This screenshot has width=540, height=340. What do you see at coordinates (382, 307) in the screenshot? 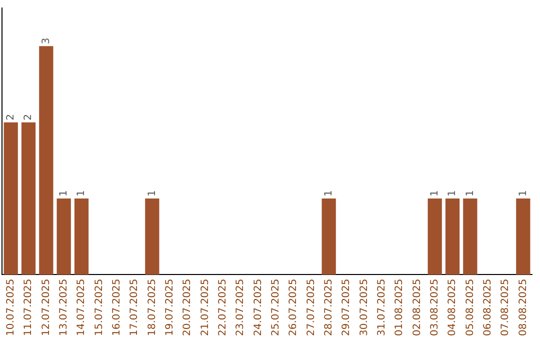
I see `x-tick-label: 31.07.2025` at bounding box center [382, 307].